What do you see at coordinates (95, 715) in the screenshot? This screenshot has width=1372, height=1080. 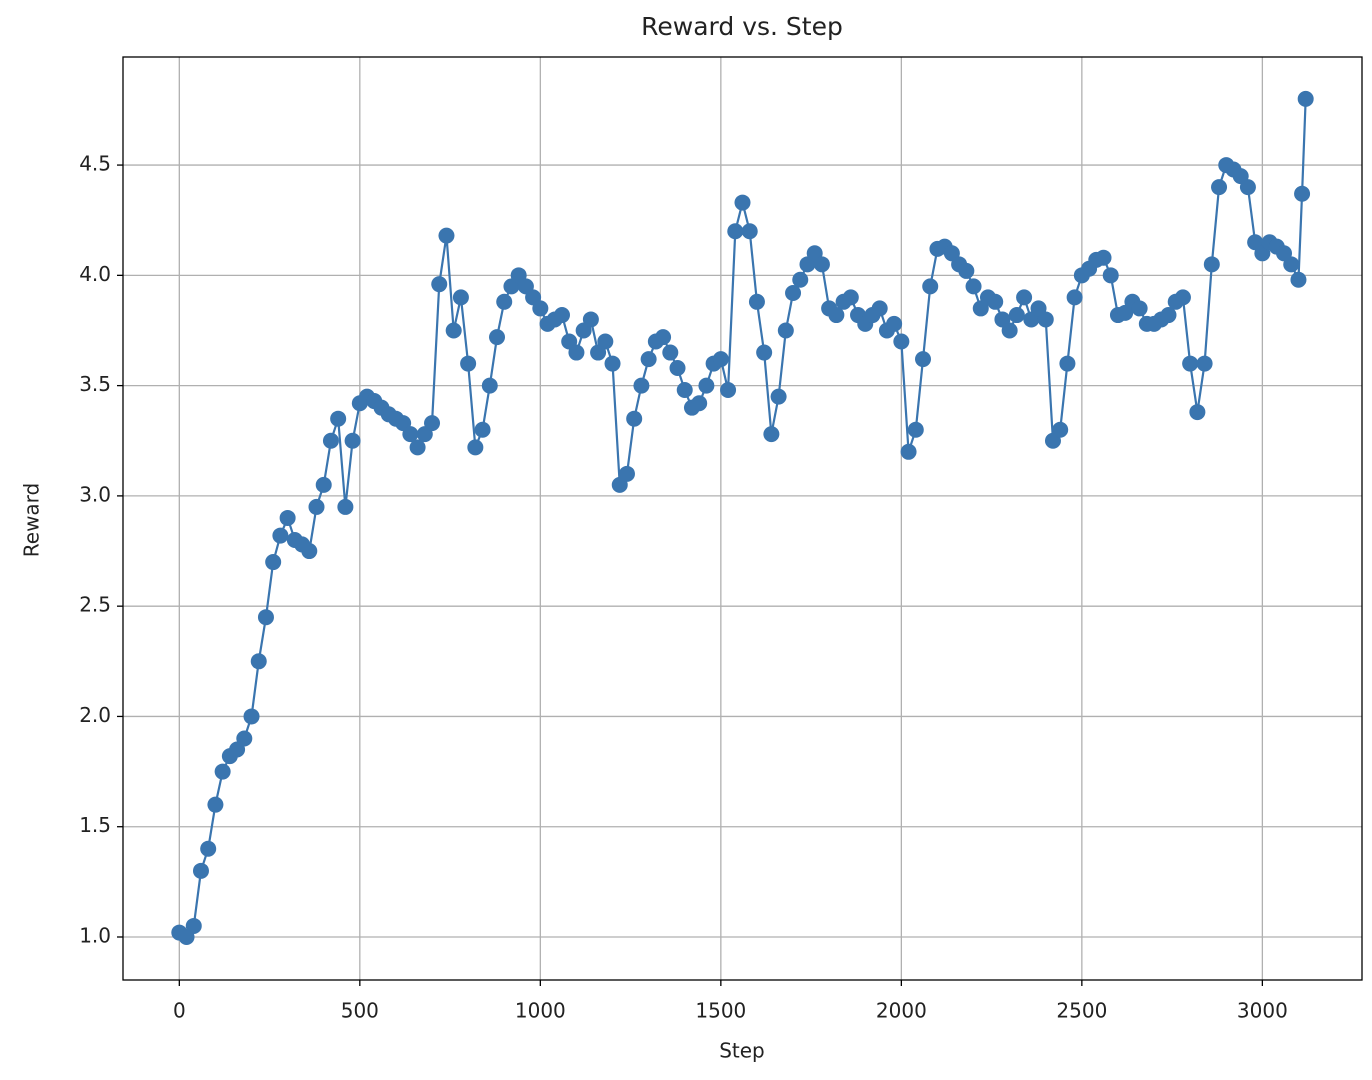 I see `y-tick-label: 2.0` at bounding box center [95, 715].